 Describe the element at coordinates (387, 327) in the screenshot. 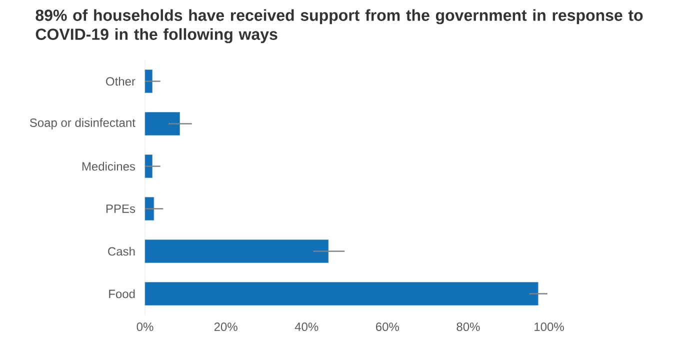

I see `x-tick-label: 60%` at that location.